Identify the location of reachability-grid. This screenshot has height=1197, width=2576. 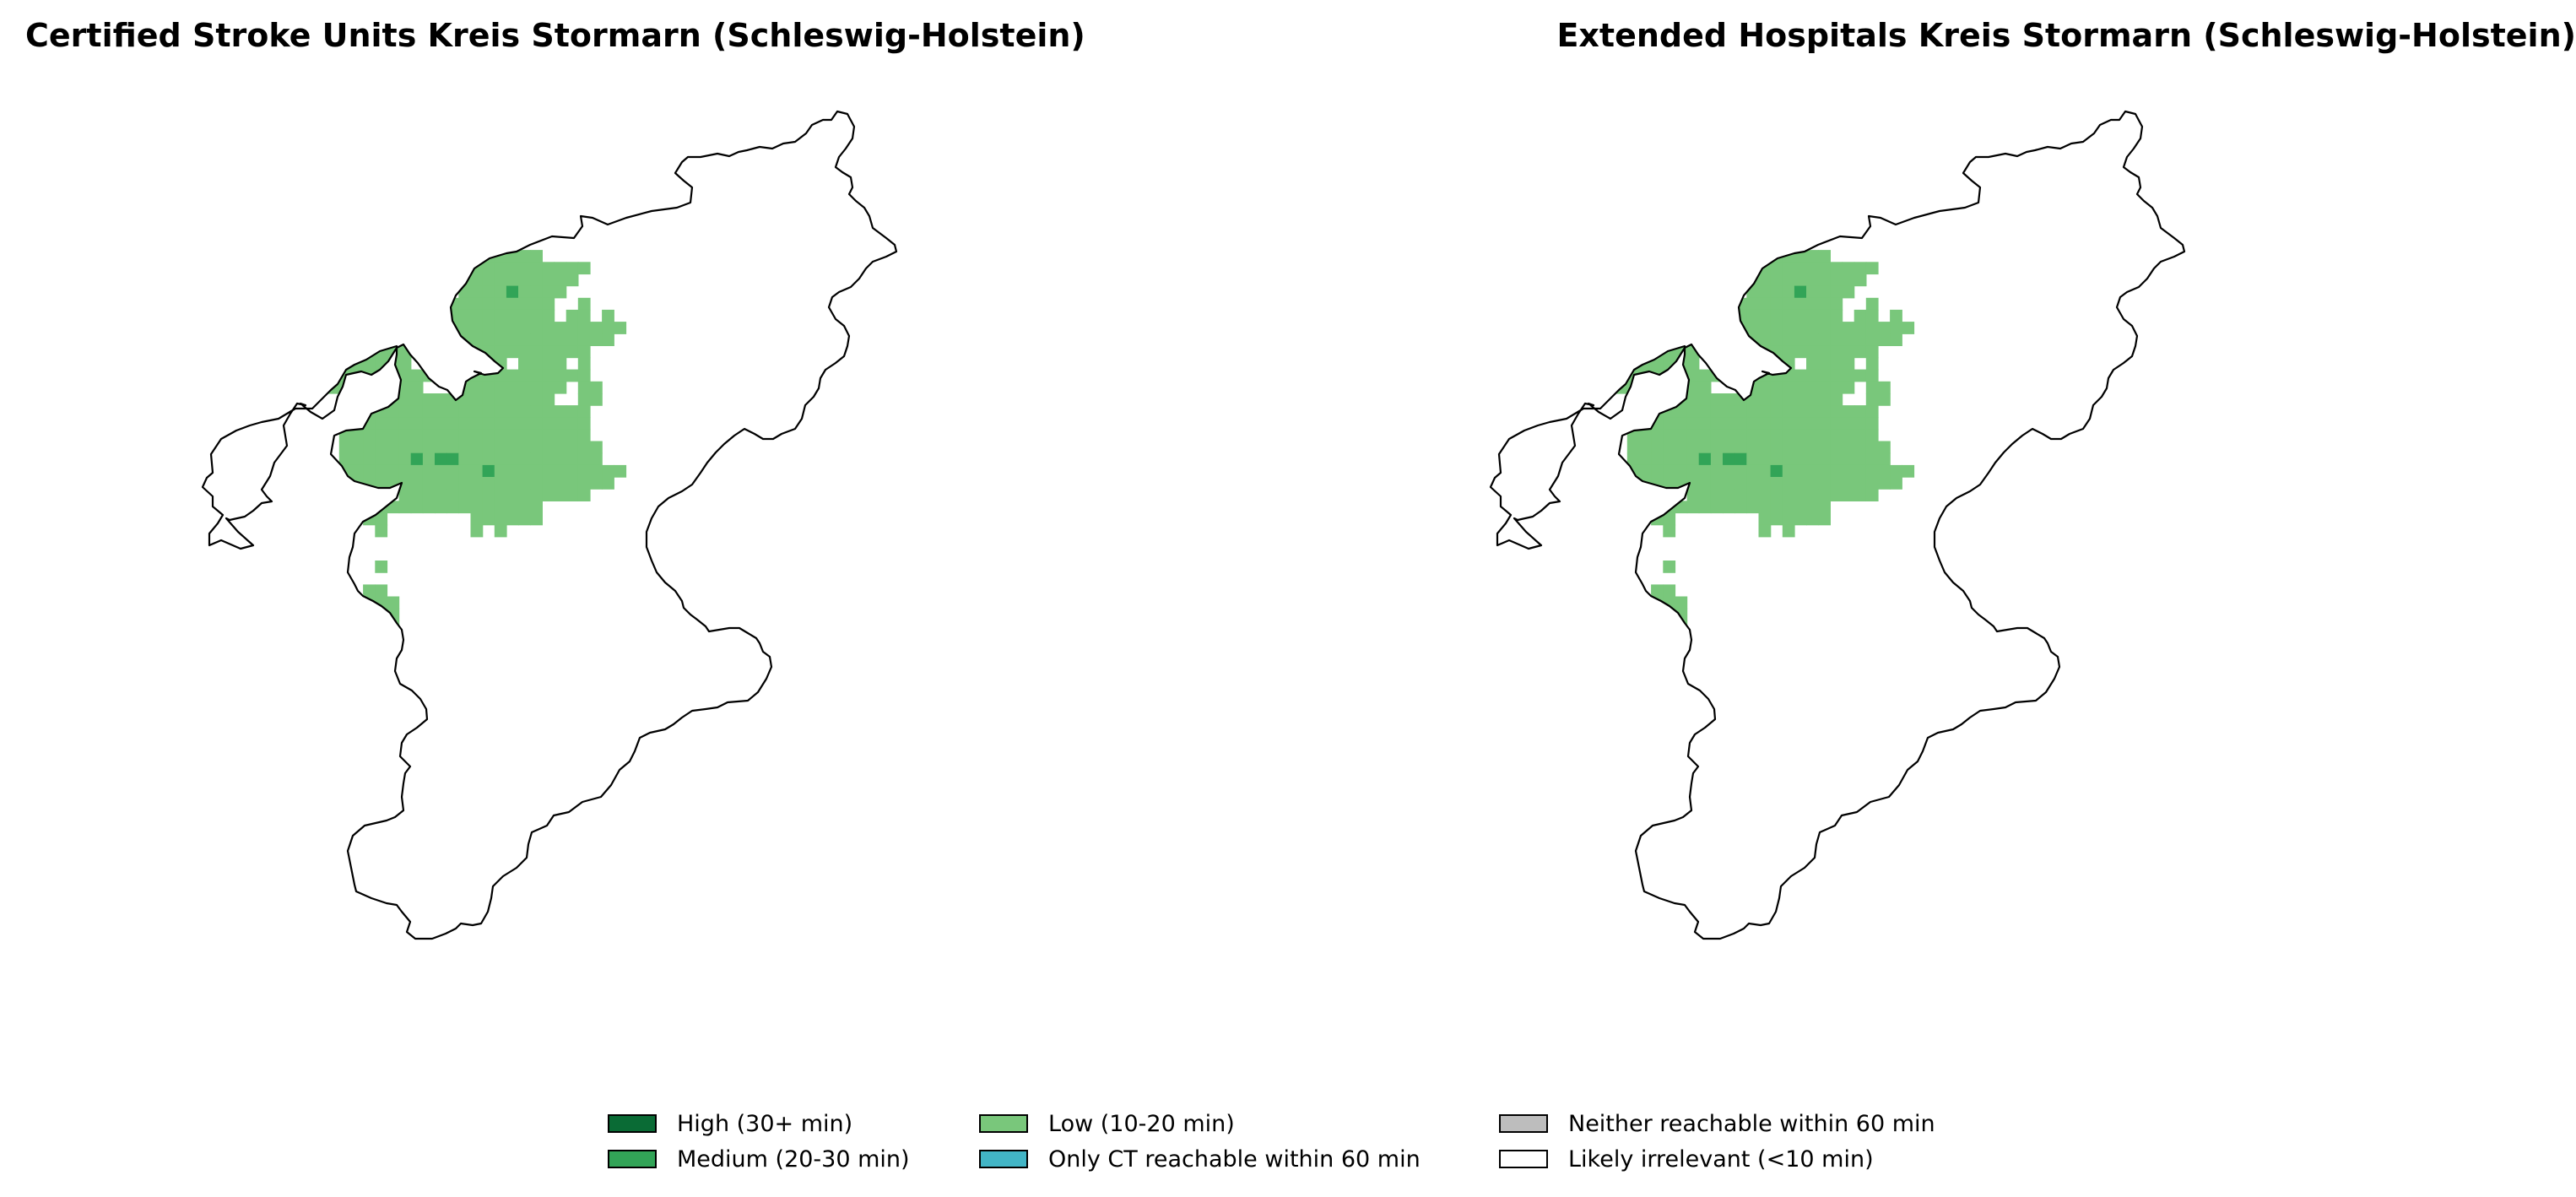
(422, 435).